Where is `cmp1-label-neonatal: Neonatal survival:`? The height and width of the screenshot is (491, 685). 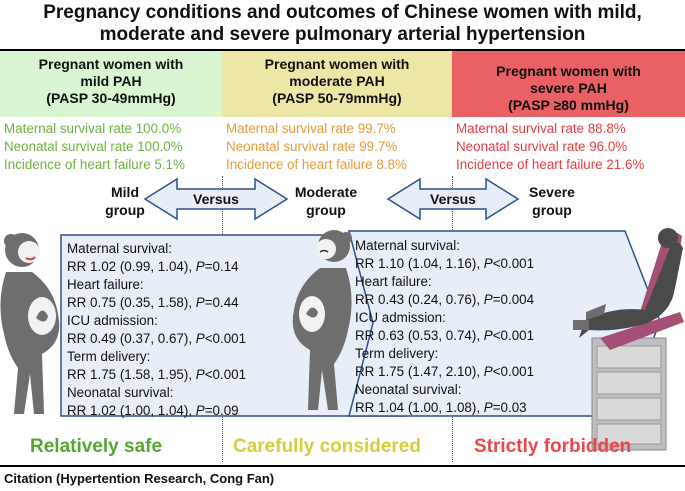 cmp1-label-neonatal: Neonatal survival: is located at coordinates (120, 392).